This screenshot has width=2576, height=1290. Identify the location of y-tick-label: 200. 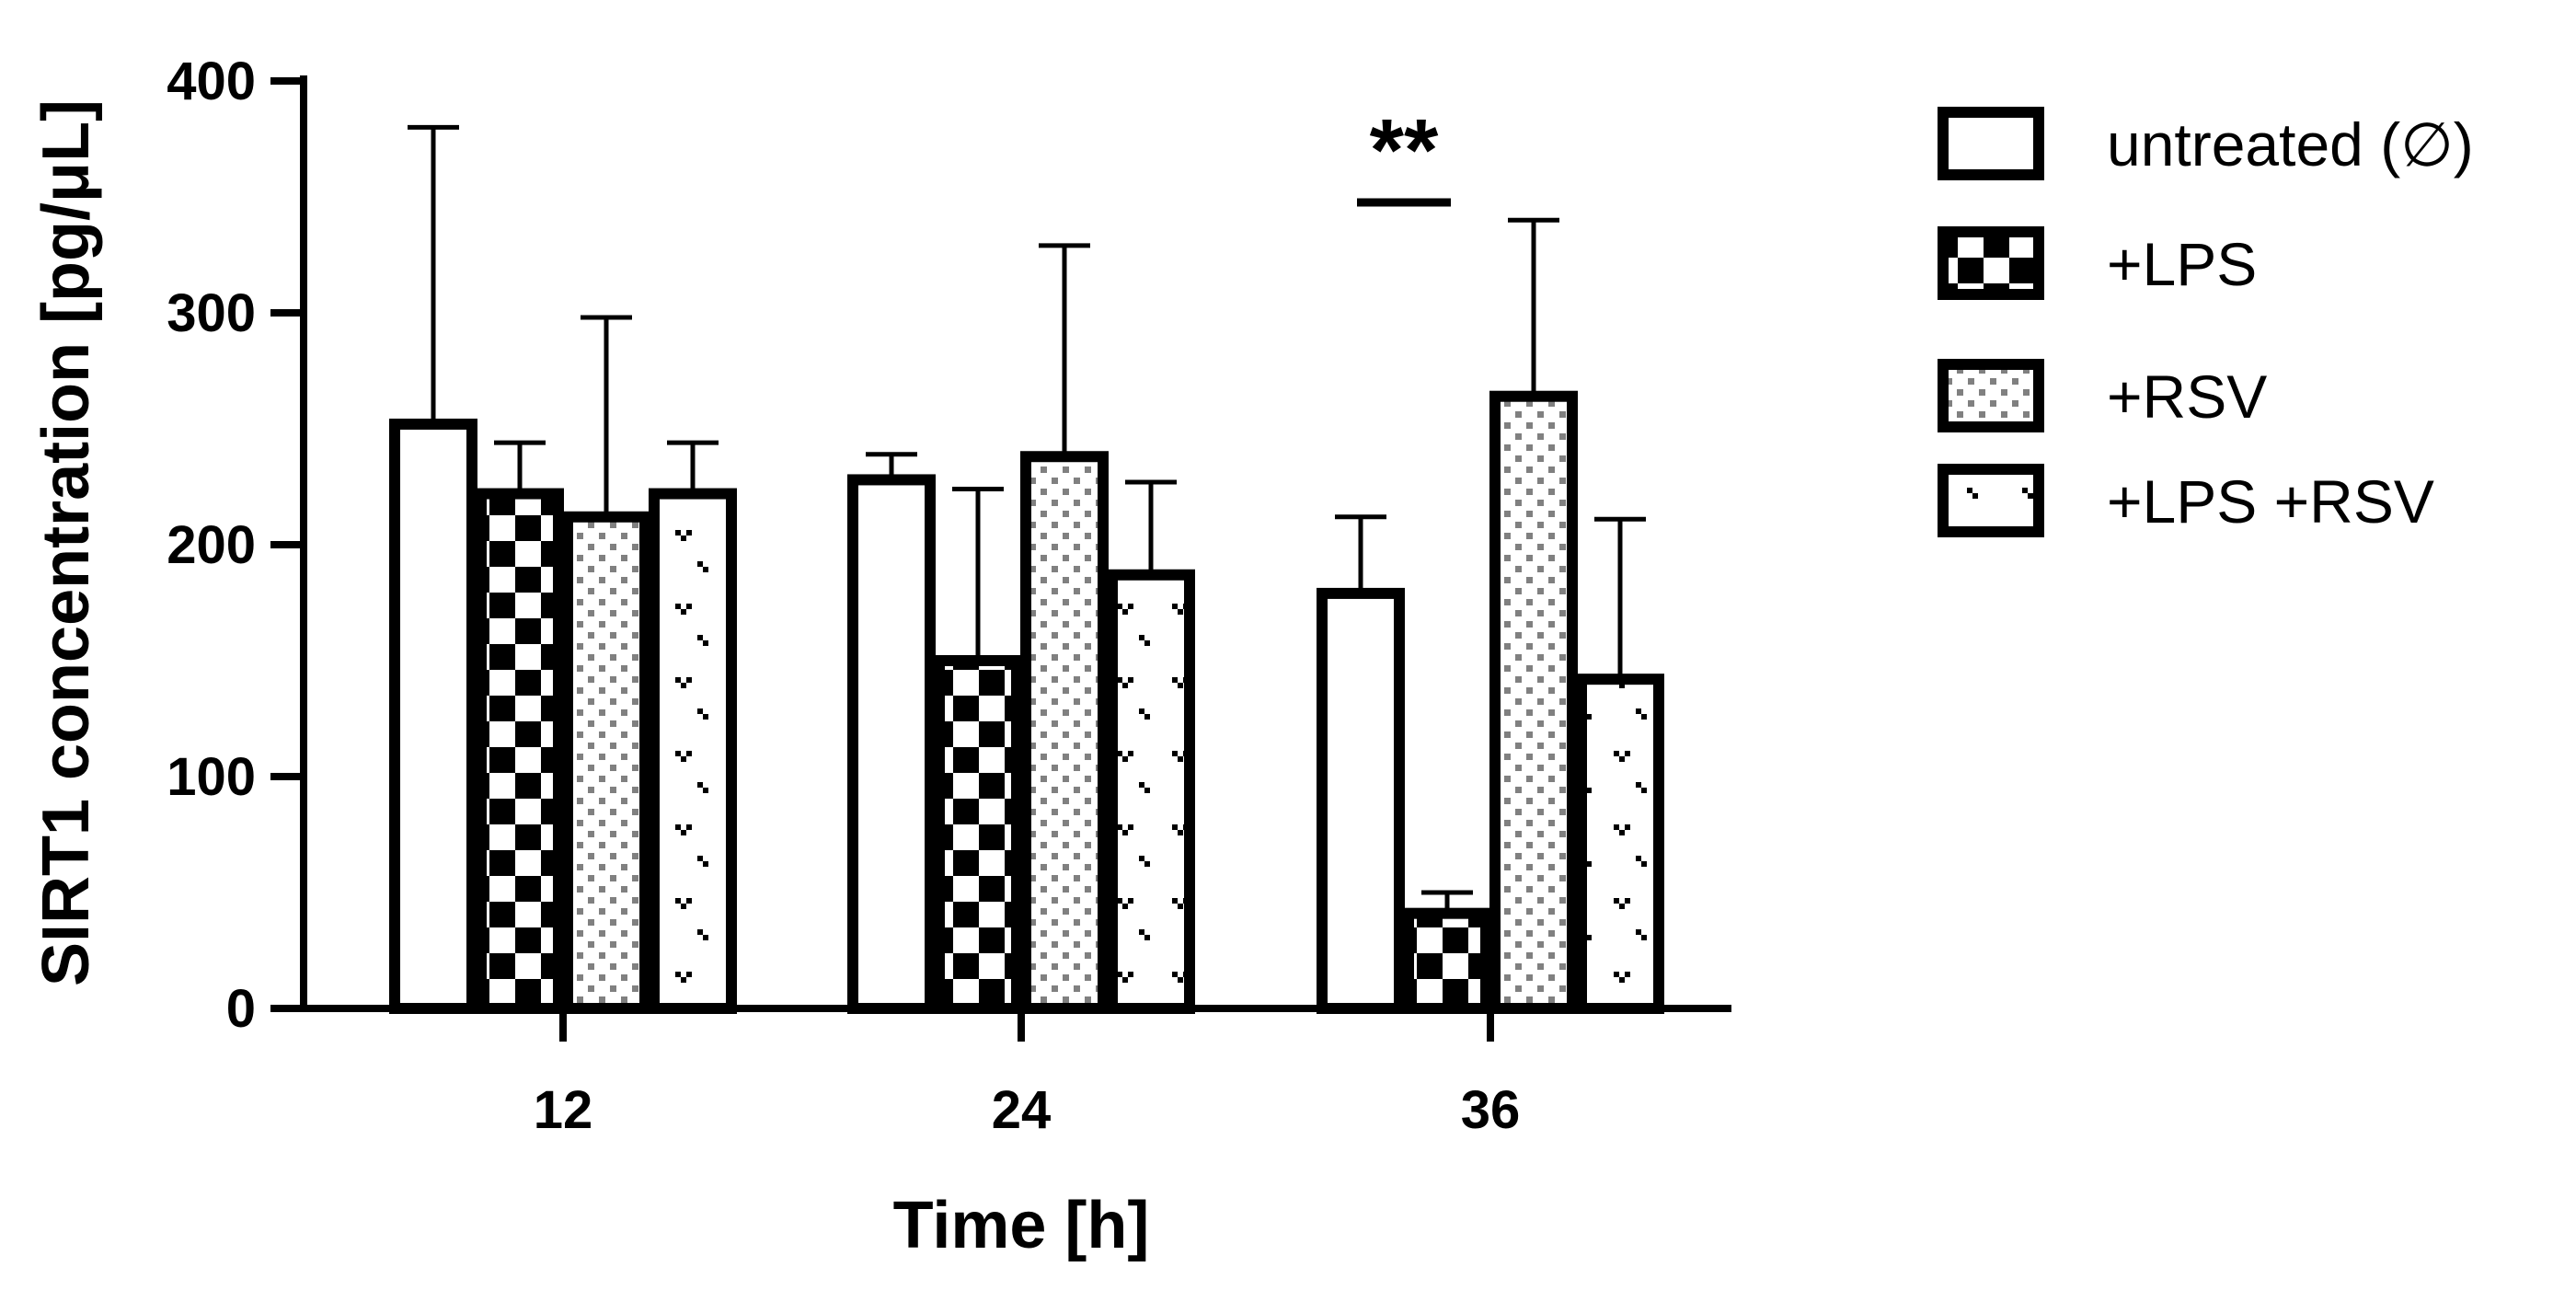
(211, 545).